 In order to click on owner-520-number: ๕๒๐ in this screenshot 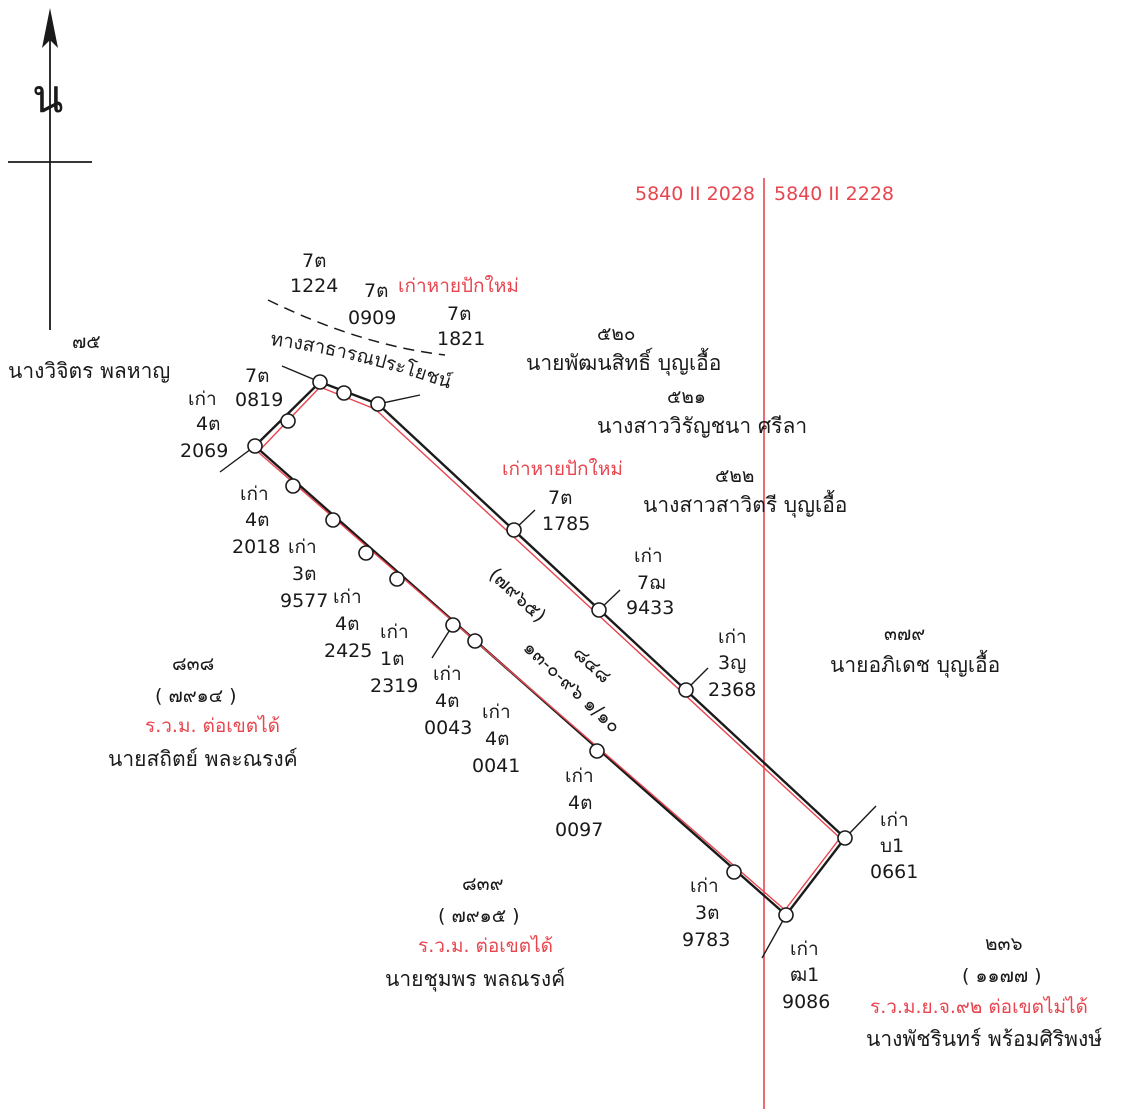, I will do `click(616, 334)`.